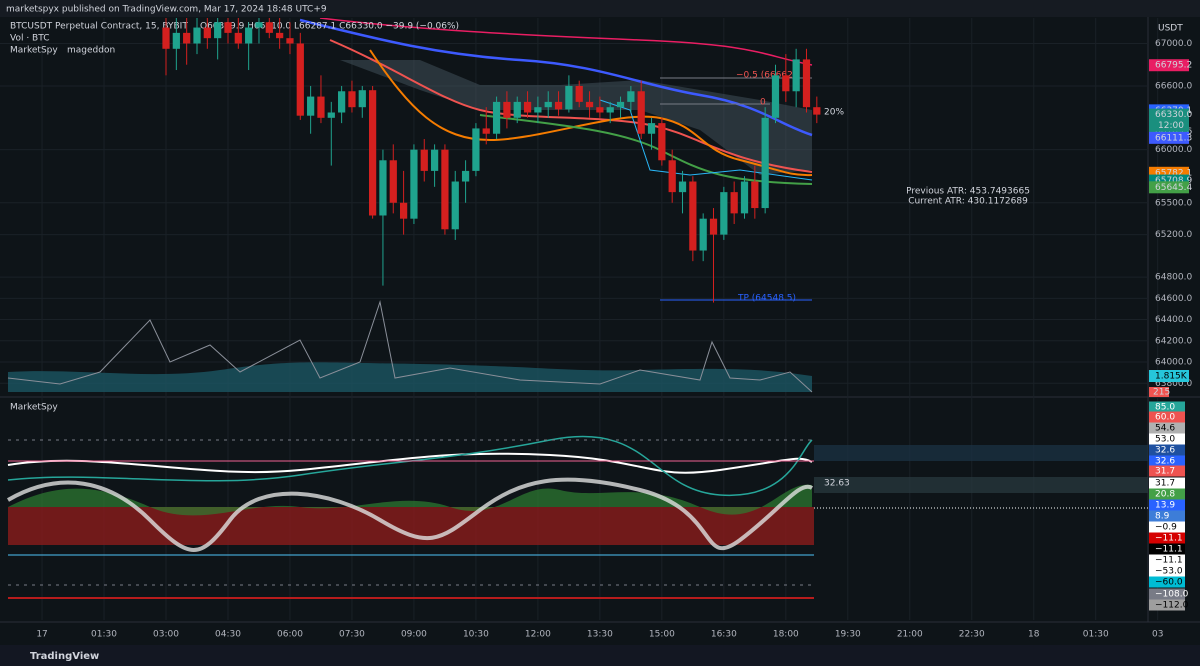 The image size is (1200, 666). What do you see at coordinates (1165, 440) in the screenshot?
I see `osc-tag-label: 53.0` at bounding box center [1165, 440].